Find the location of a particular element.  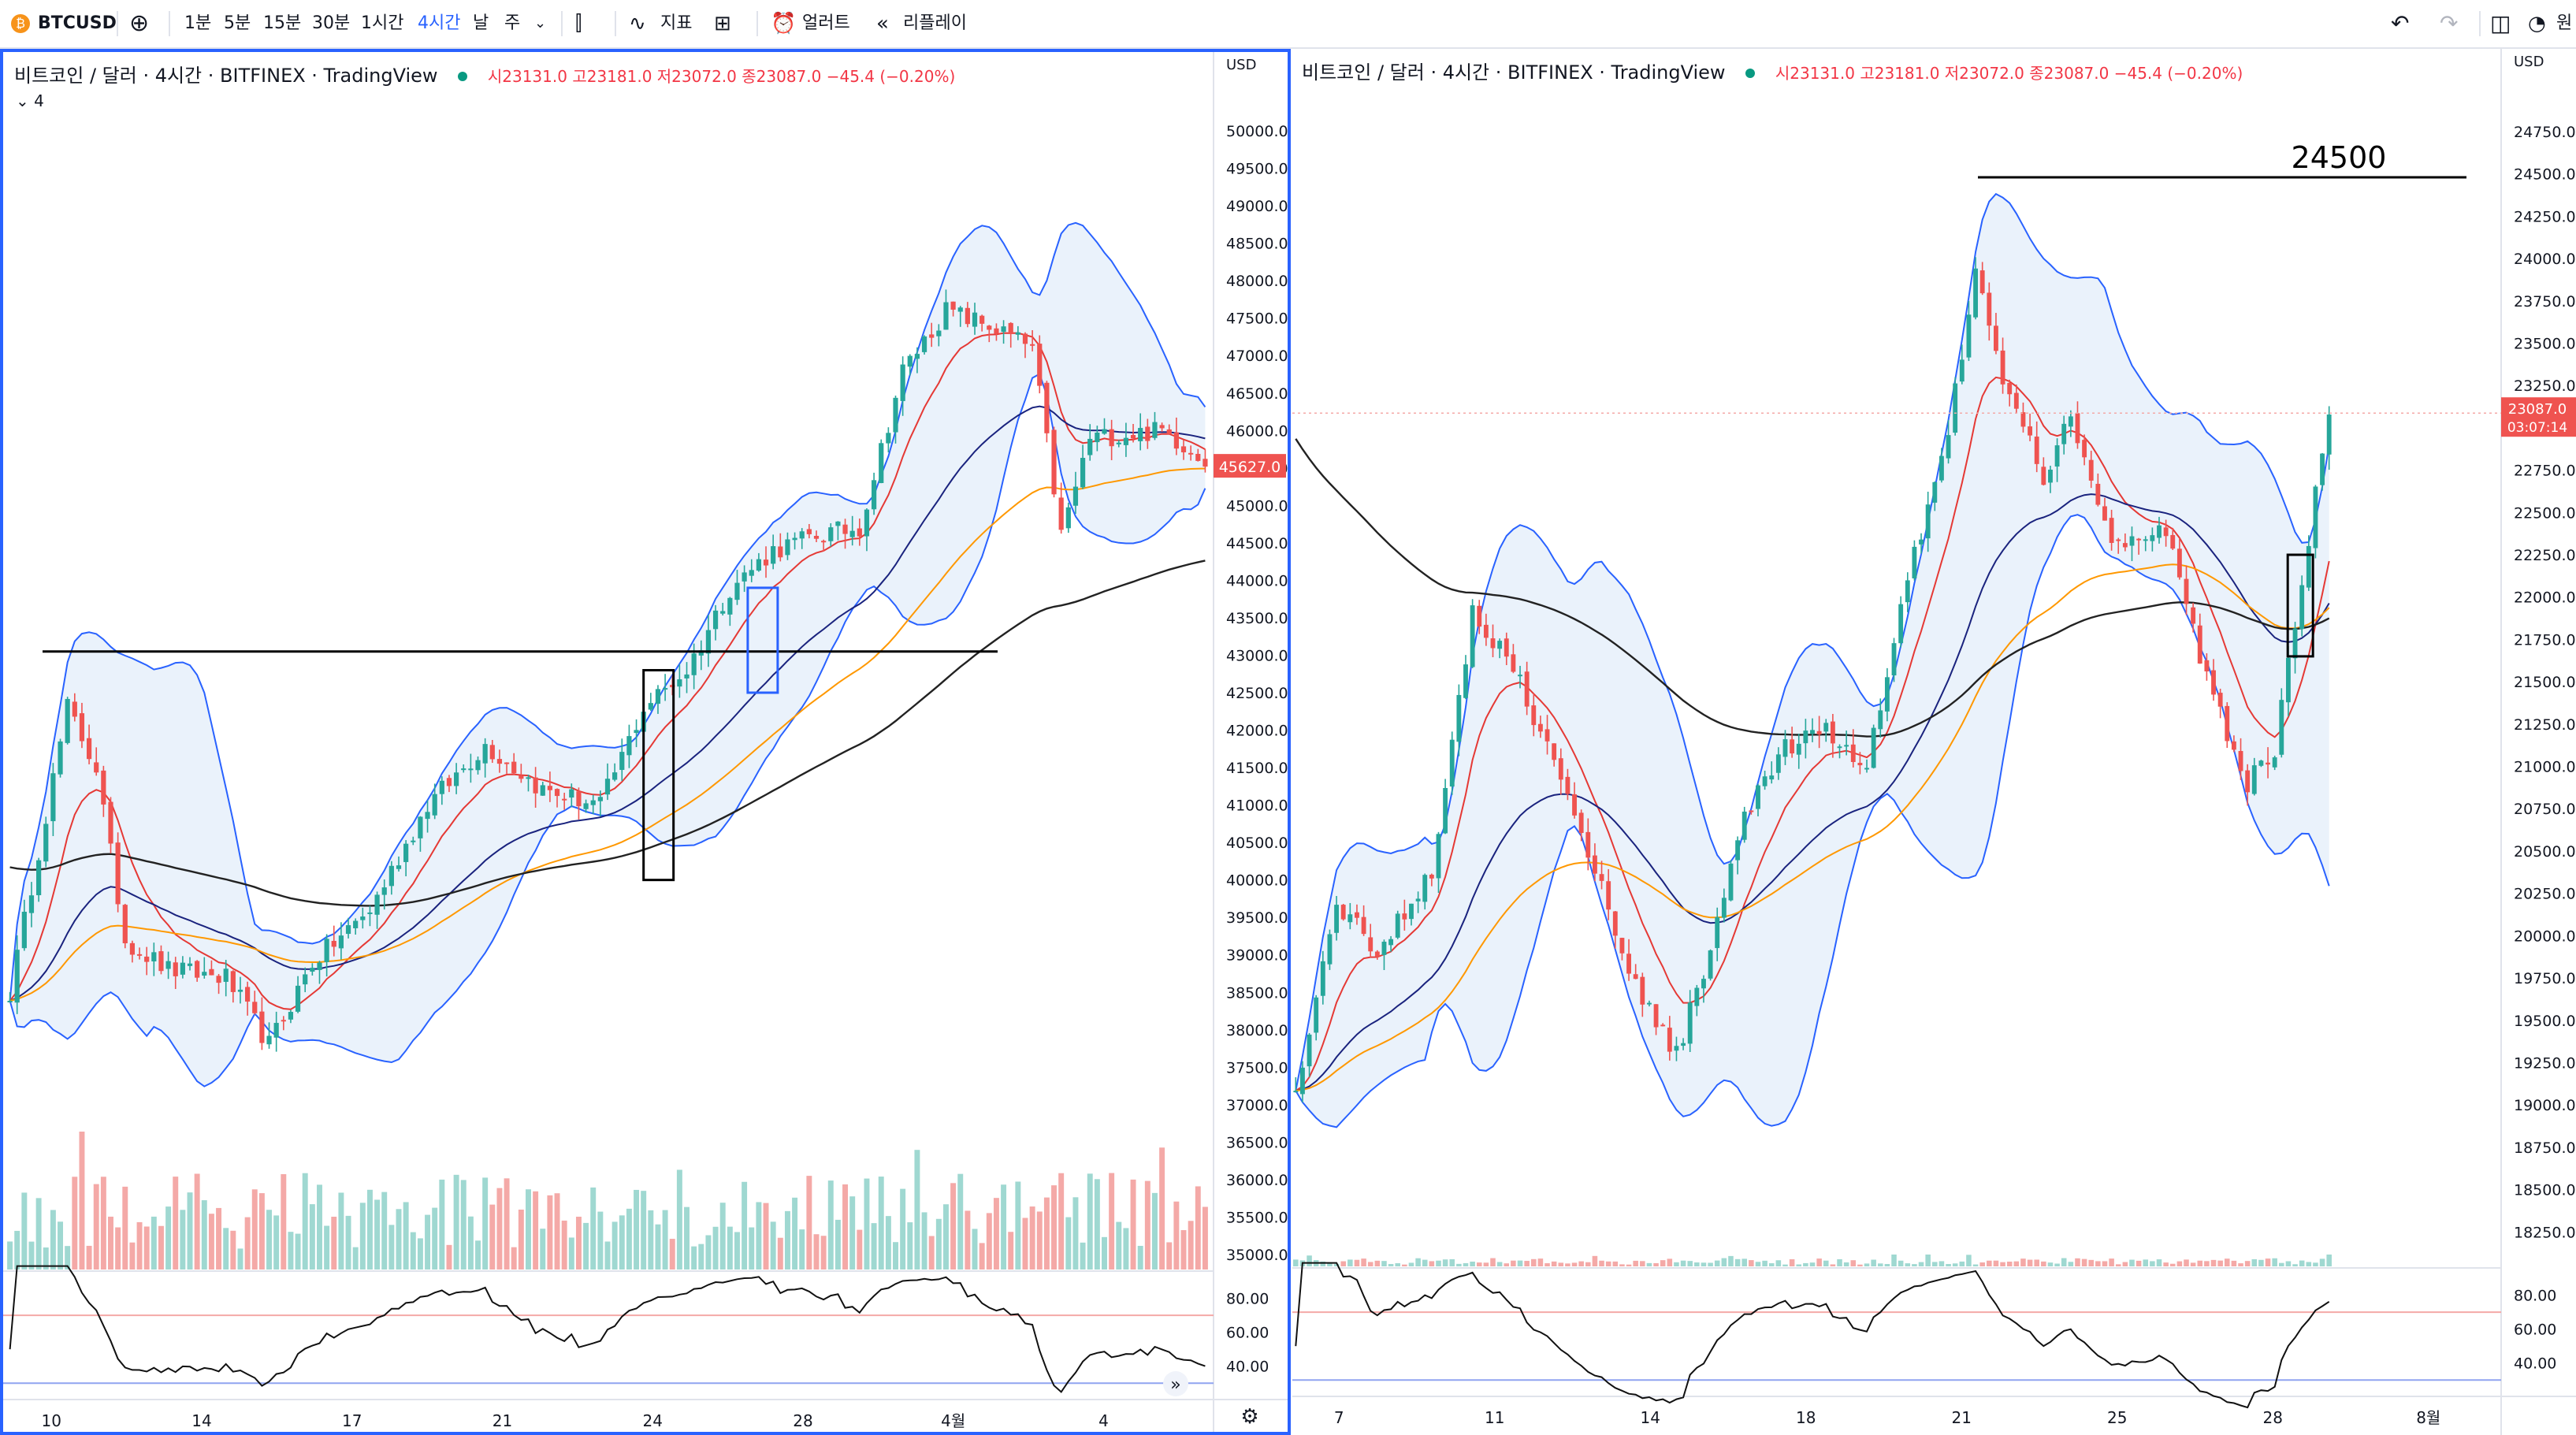

redo-icon: ↷ is located at coordinates (2449, 23).